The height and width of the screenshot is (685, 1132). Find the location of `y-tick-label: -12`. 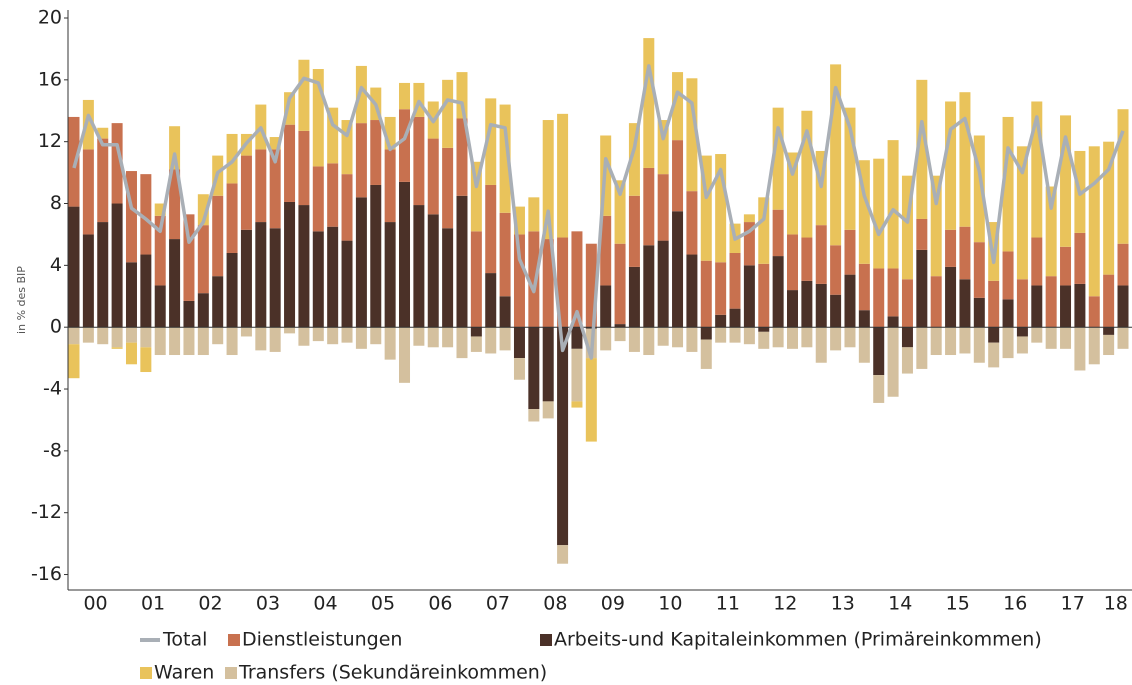

y-tick-label: -12 is located at coordinates (46, 512).